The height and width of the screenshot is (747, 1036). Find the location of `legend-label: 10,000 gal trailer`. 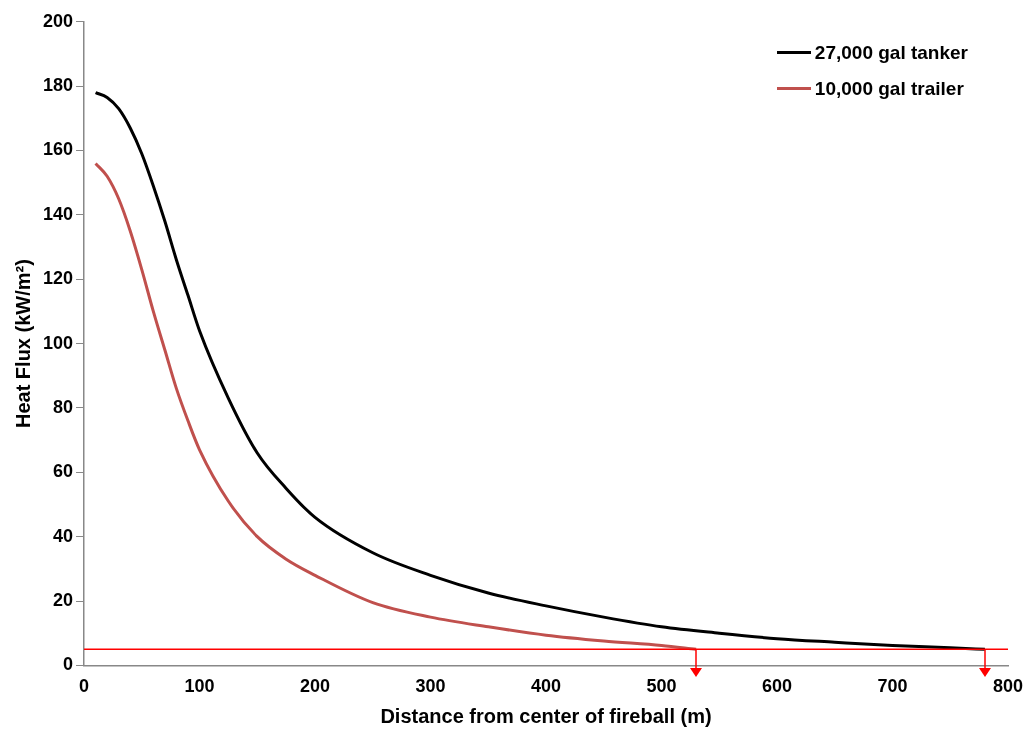

legend-label: 10,000 gal trailer is located at coordinates (889, 88).